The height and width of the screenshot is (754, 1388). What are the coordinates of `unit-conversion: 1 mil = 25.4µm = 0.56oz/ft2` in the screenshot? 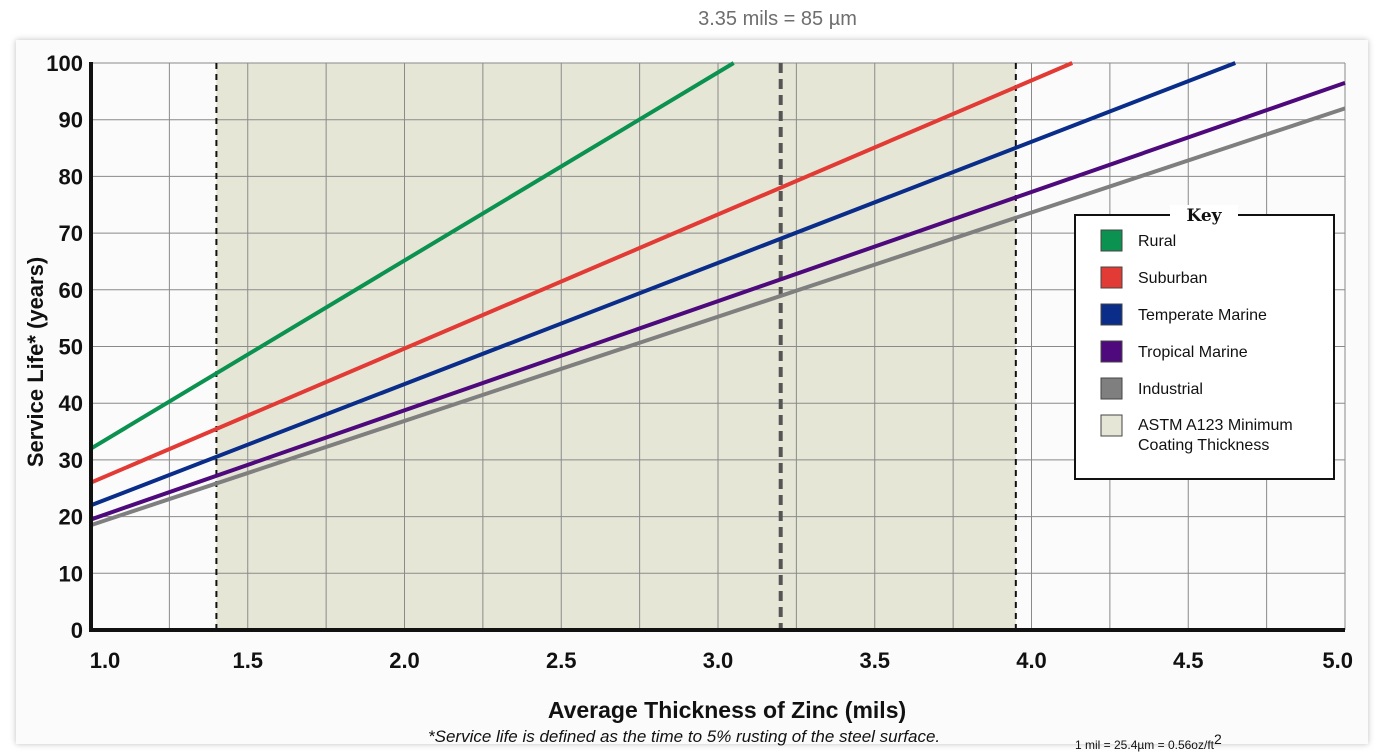 It's located at (1148, 741).